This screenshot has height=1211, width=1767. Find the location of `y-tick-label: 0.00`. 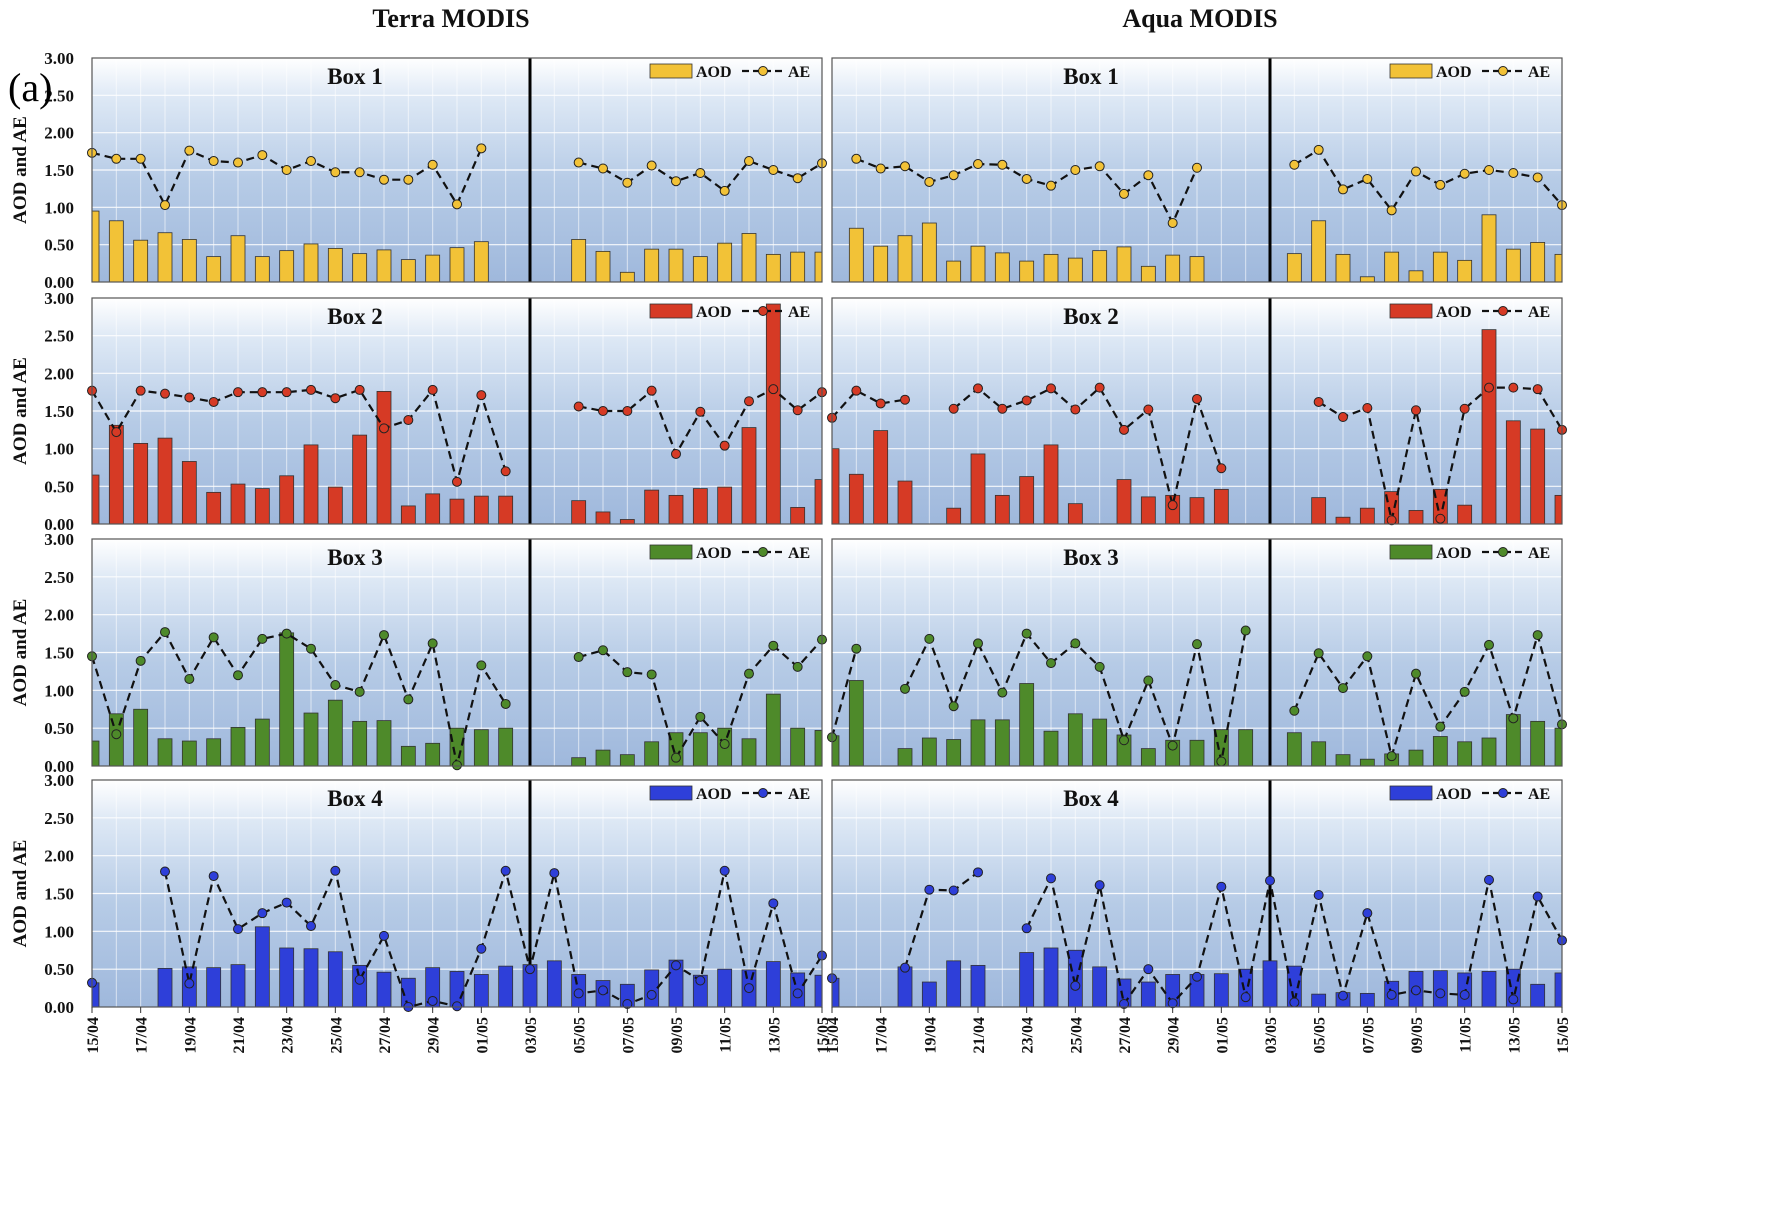

y-tick-label: 0.00 is located at coordinates (59, 766).